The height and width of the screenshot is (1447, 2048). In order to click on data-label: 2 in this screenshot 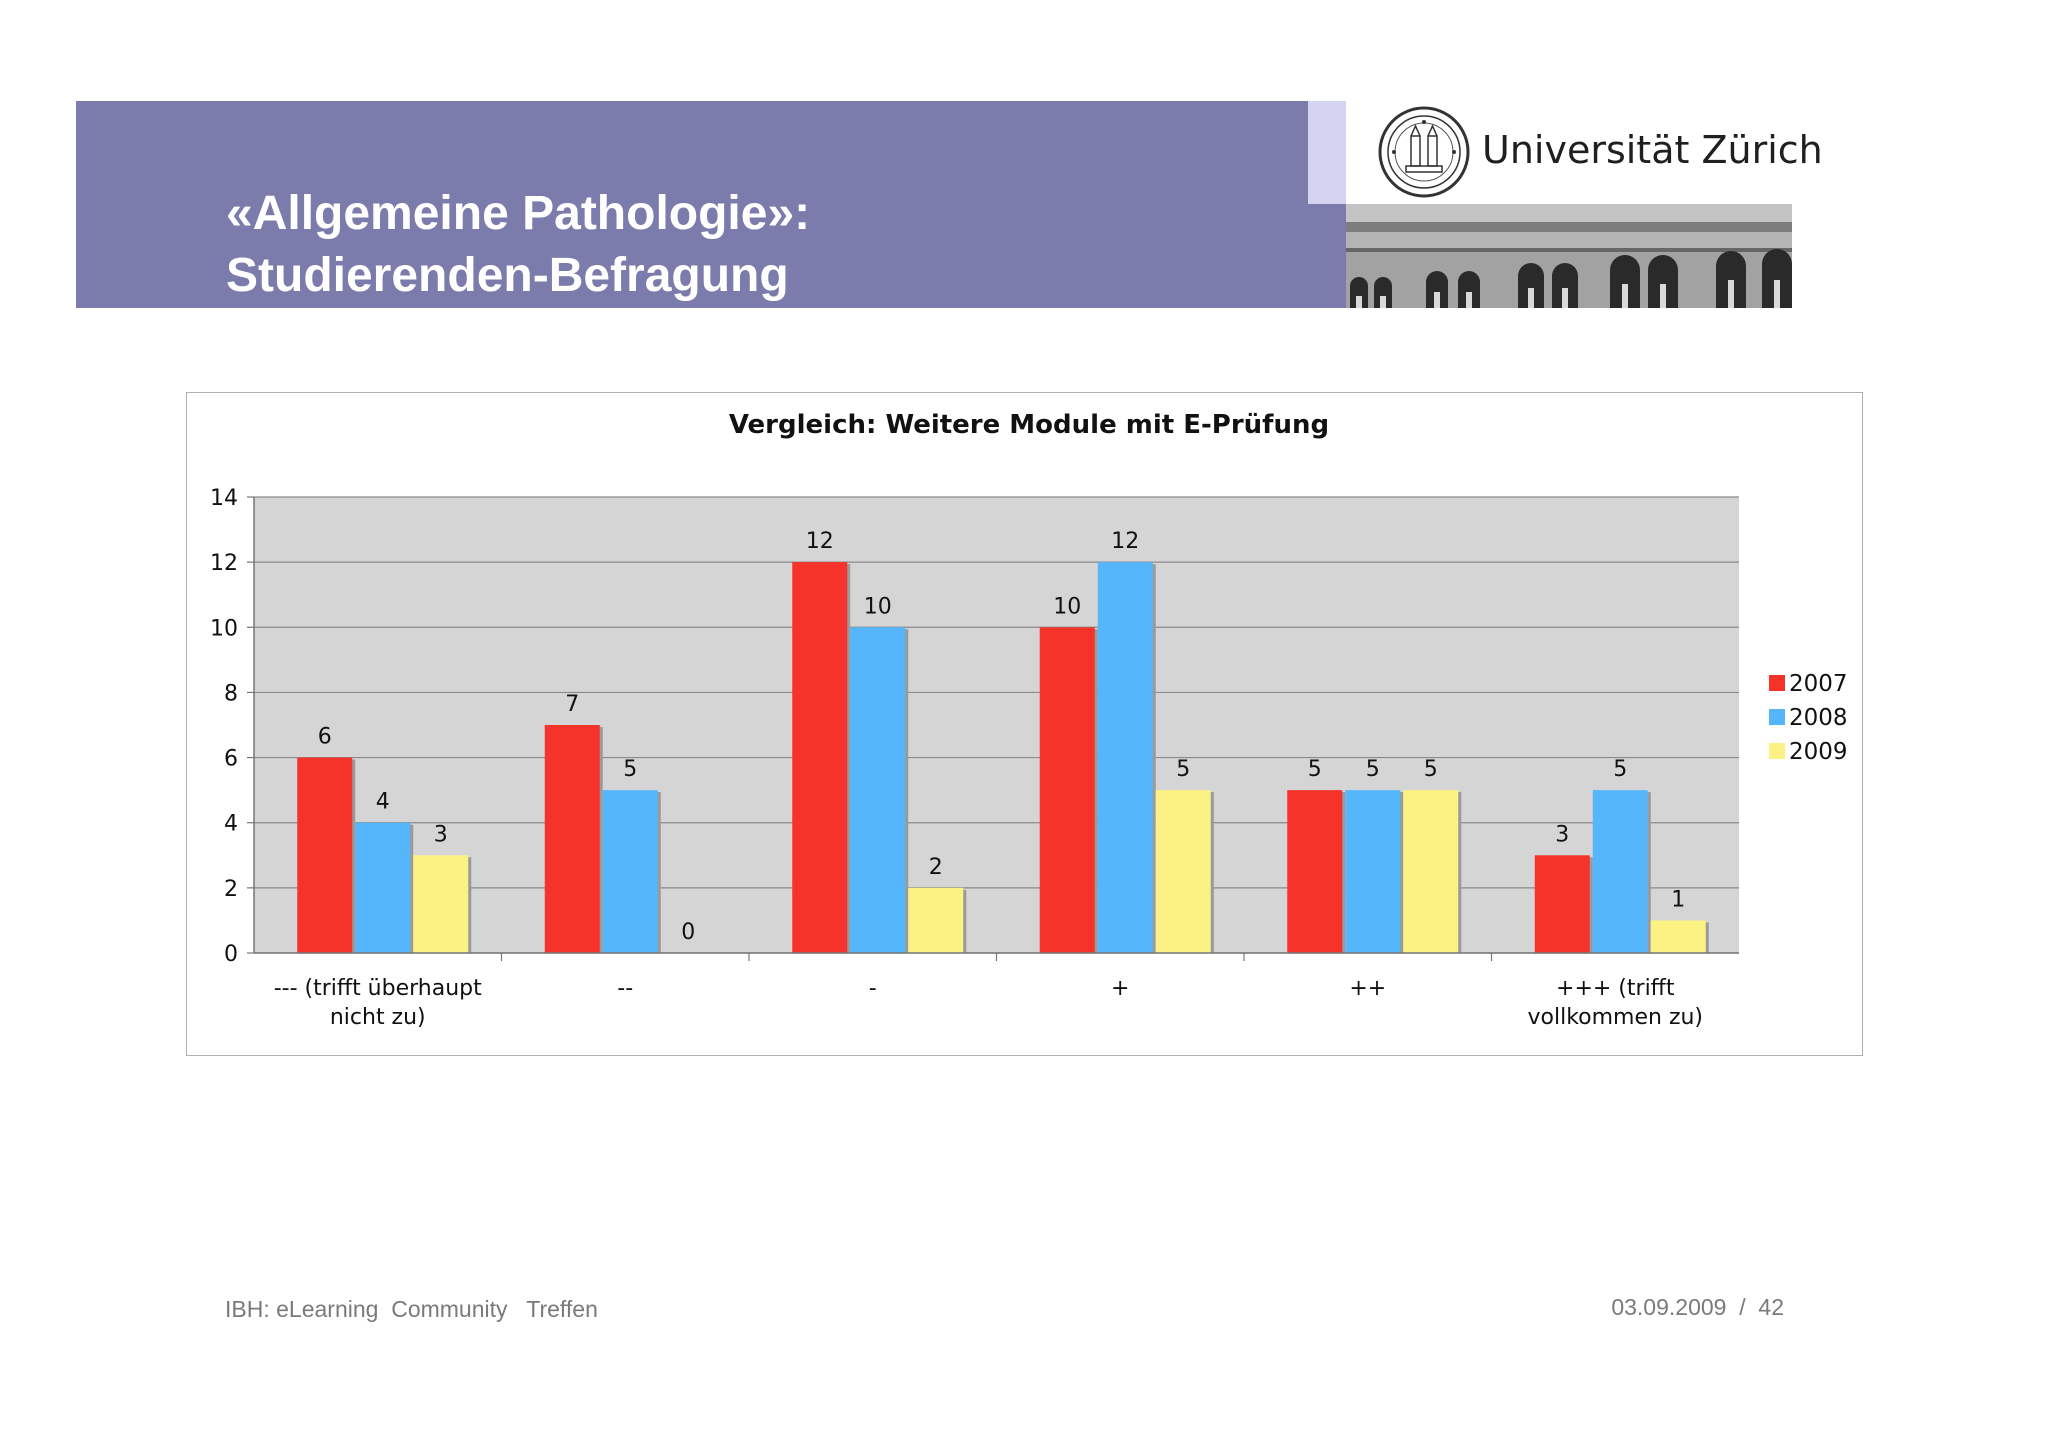, I will do `click(936, 867)`.